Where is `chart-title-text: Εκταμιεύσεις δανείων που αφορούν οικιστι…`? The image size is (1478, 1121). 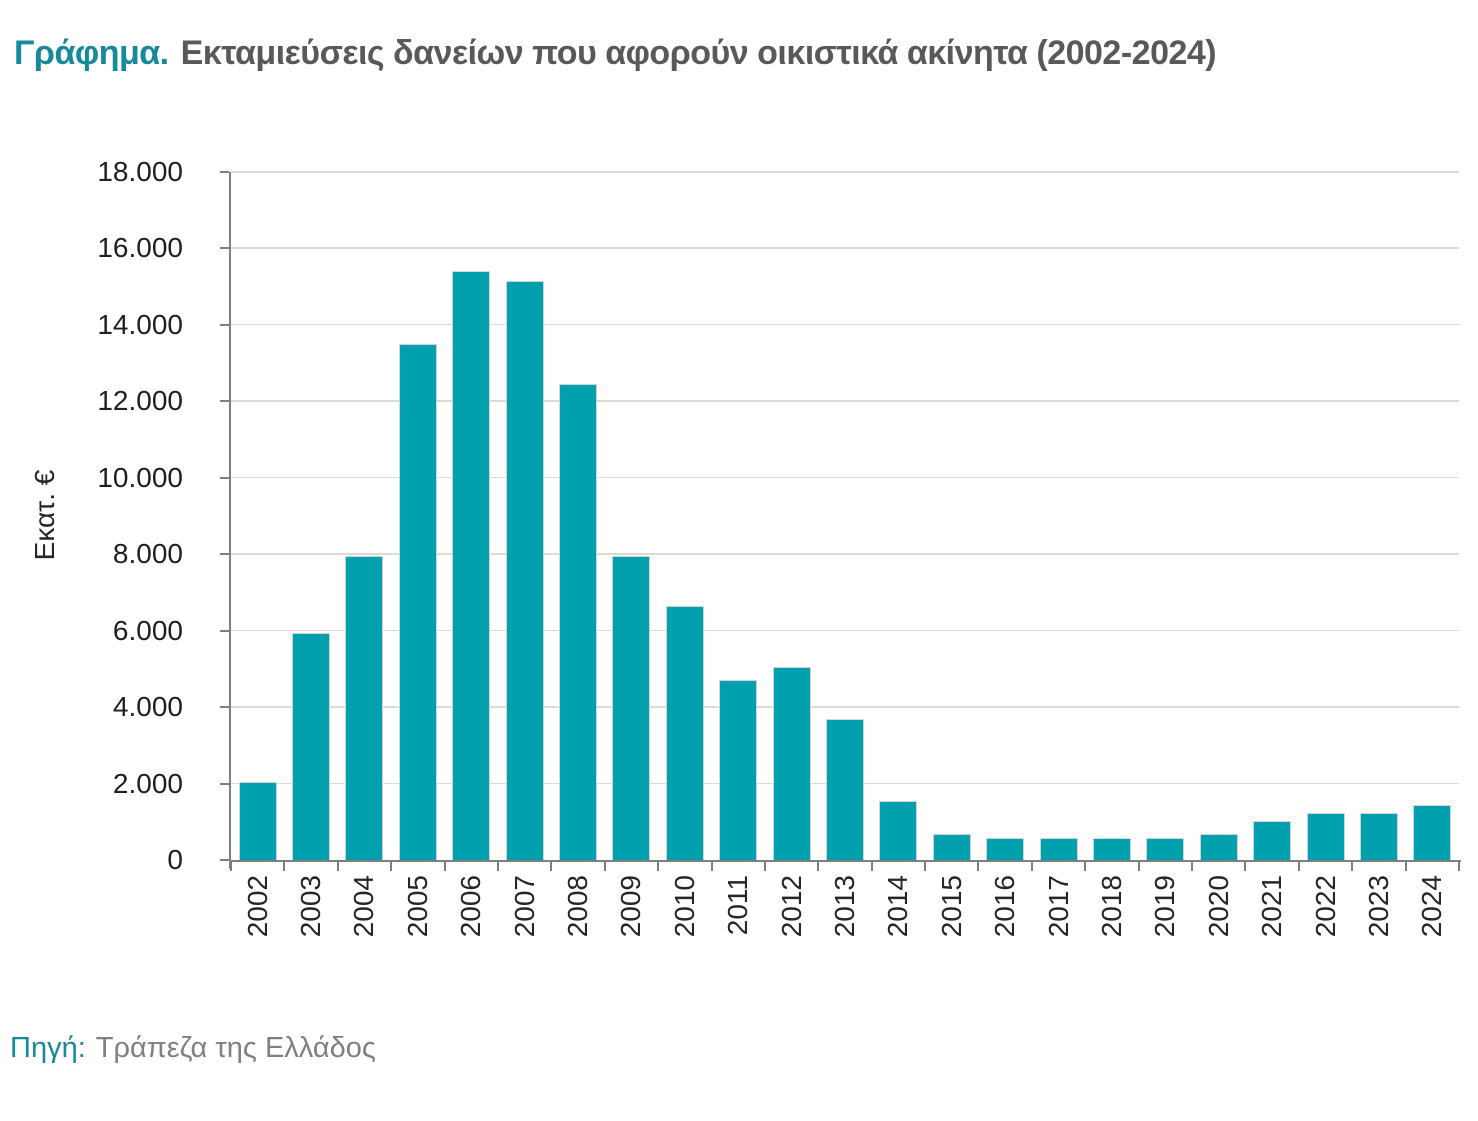
chart-title-text: Εκταμιεύσεις δανείων που αφορούν οικιστι… is located at coordinates (698, 53).